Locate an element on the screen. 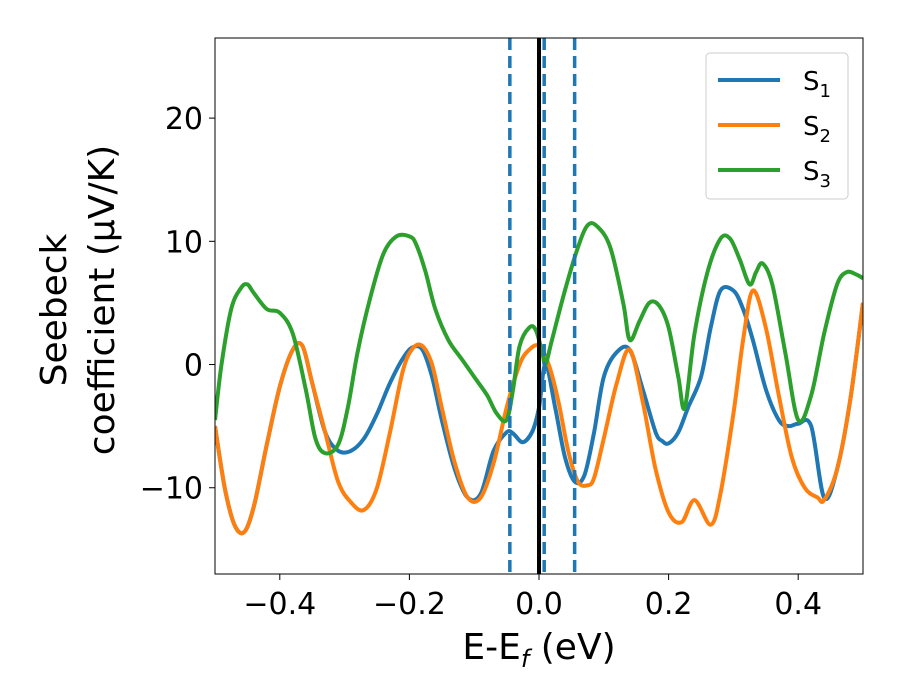 The image size is (900, 700). x-tick-label: −0.4 is located at coordinates (279, 604).